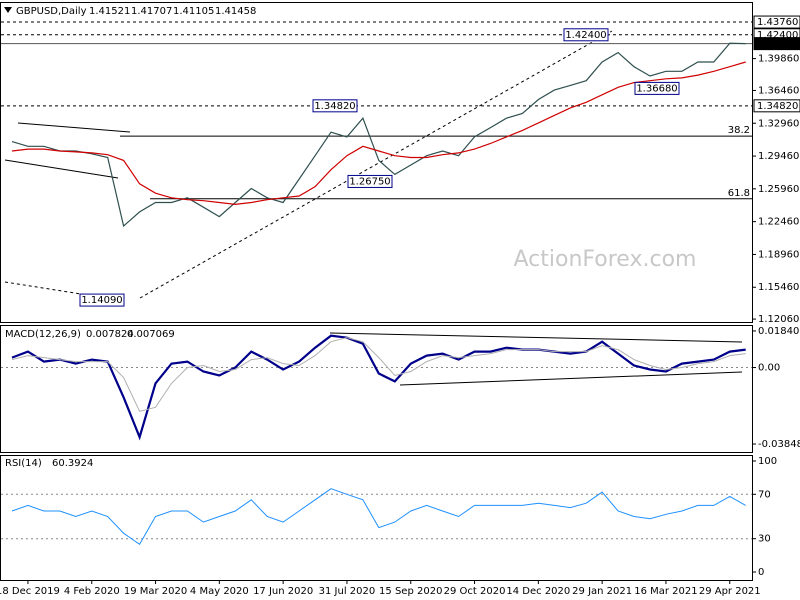 This screenshot has width=800, height=600. What do you see at coordinates (778, 123) in the screenshot?
I see `y-tick-label: 1.32960` at bounding box center [778, 123].